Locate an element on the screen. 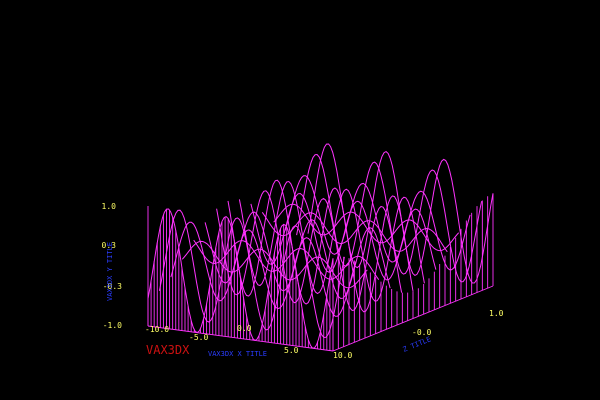 This screenshot has width=600, height=400. z-tick-label: 1.0 is located at coordinates (496, 313).